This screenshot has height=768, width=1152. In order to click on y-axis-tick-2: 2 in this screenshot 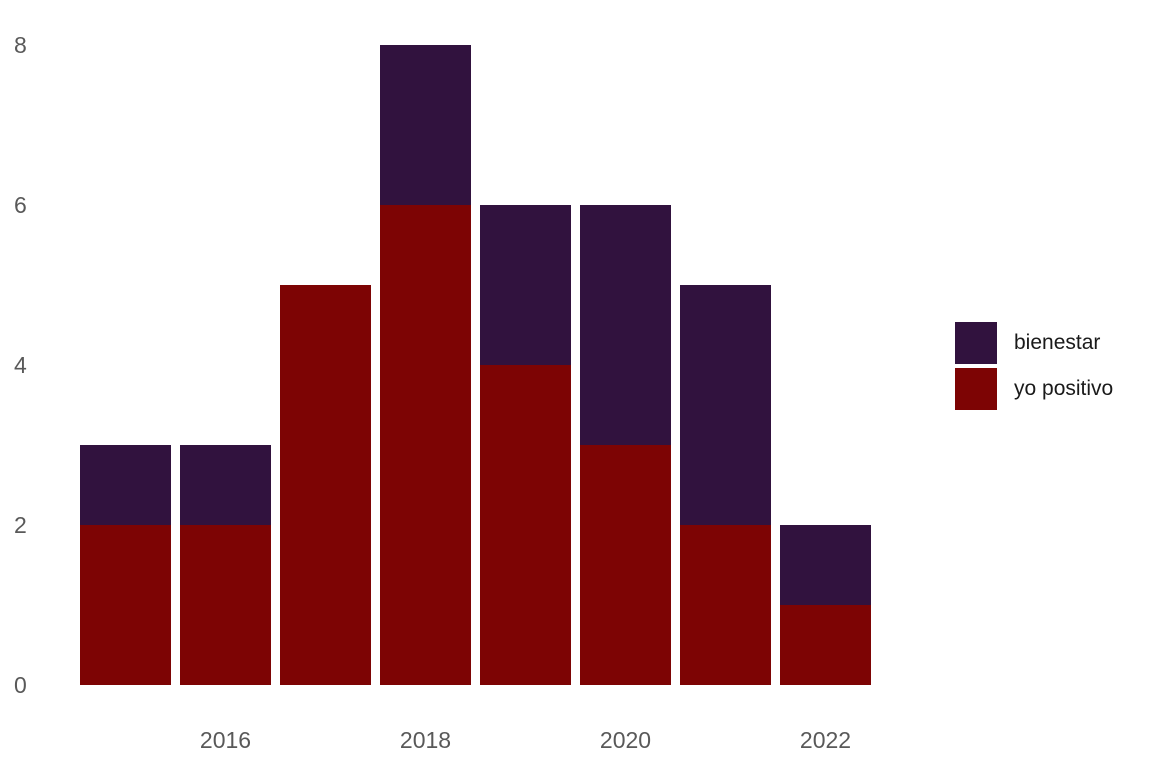, I will do `click(20, 525)`.